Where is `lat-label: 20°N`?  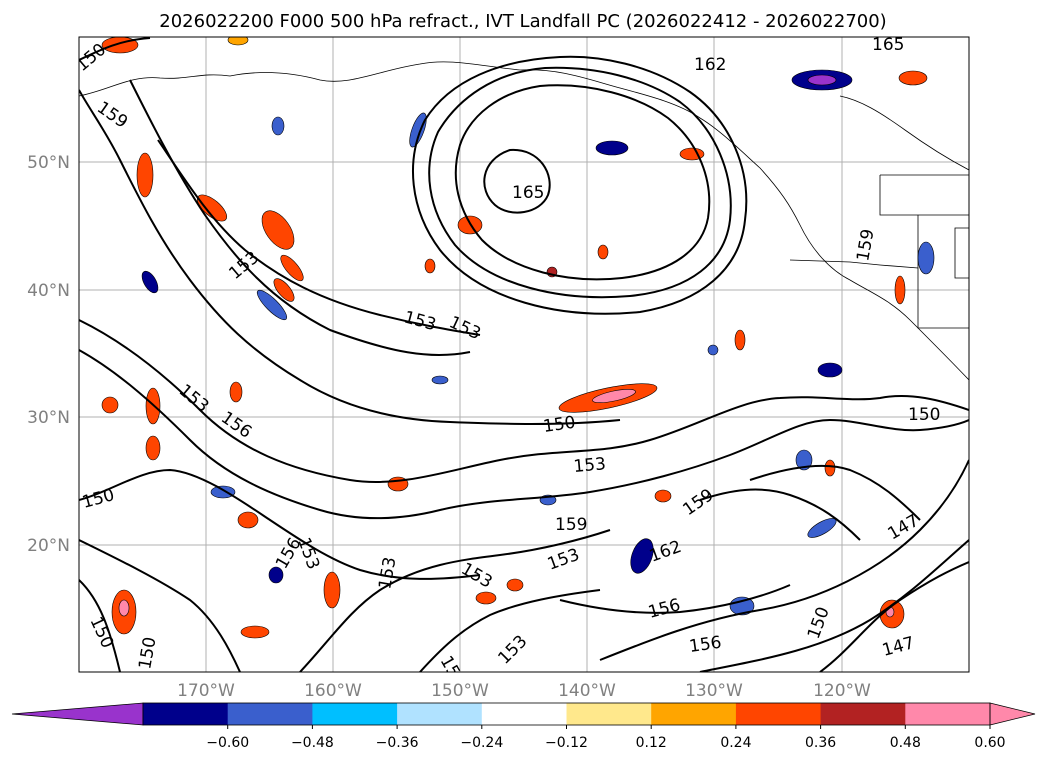
lat-label: 20°N is located at coordinates (48, 546).